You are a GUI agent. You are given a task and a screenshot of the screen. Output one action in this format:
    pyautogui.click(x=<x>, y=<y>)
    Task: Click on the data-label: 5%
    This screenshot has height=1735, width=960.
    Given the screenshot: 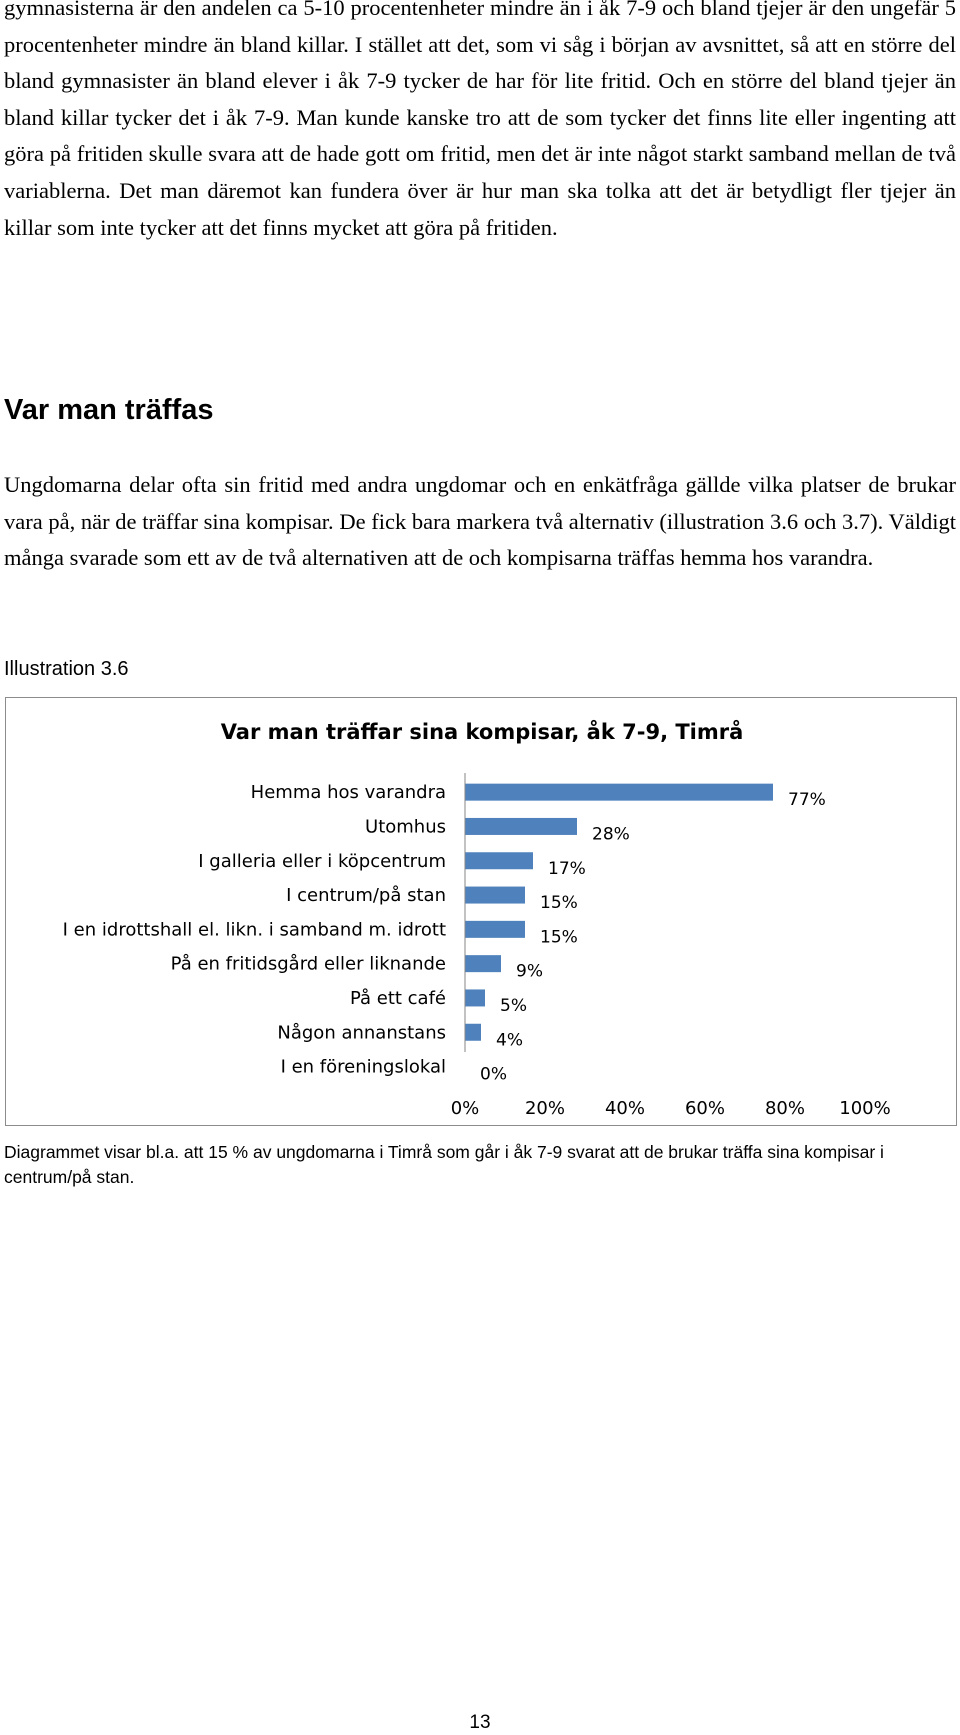 What is the action you would take?
    pyautogui.click(x=513, y=1006)
    